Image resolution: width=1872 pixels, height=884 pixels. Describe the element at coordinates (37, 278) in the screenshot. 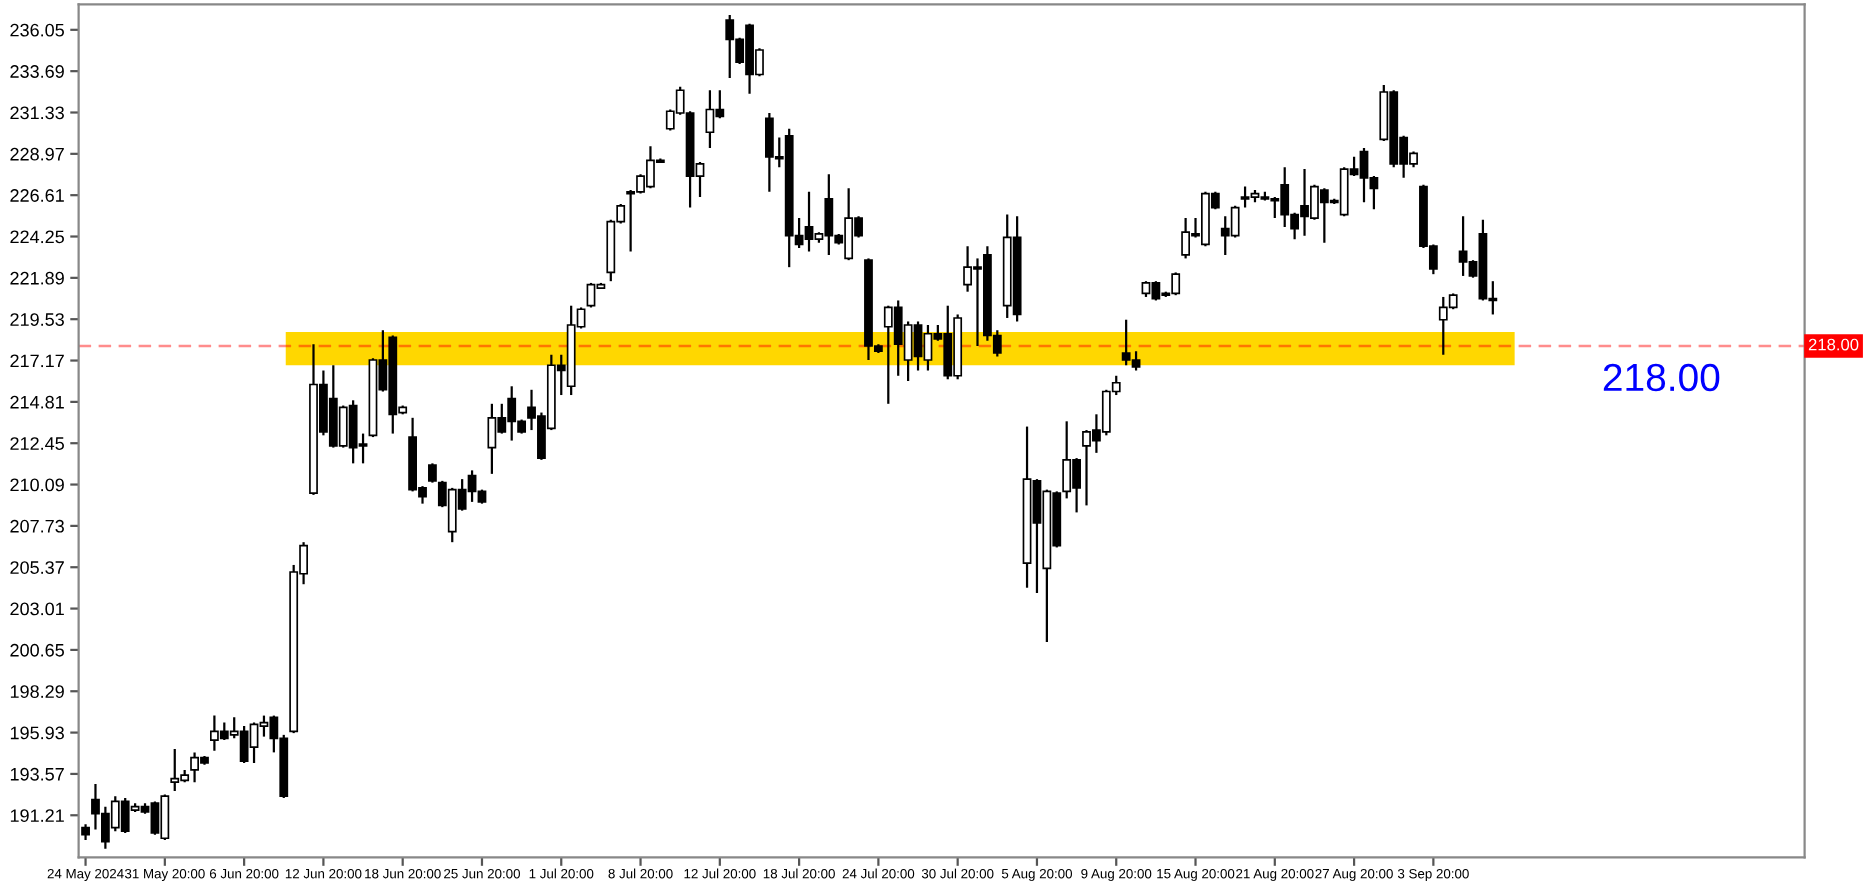

I see `y-tick-label: 221.89` at that location.